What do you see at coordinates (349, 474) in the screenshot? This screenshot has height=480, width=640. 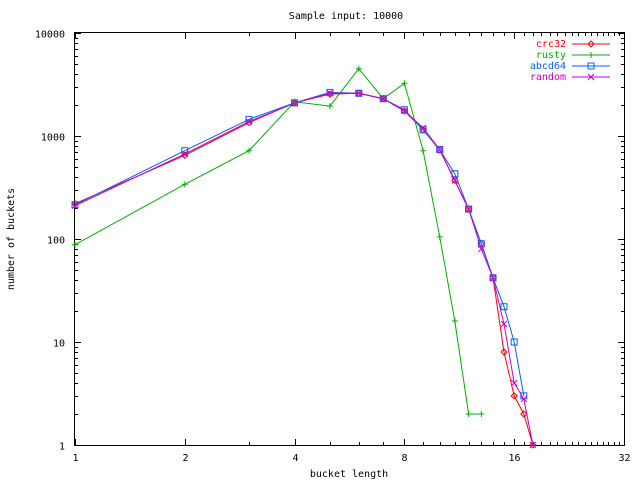 I see `x-axis-label: bucket length` at bounding box center [349, 474].